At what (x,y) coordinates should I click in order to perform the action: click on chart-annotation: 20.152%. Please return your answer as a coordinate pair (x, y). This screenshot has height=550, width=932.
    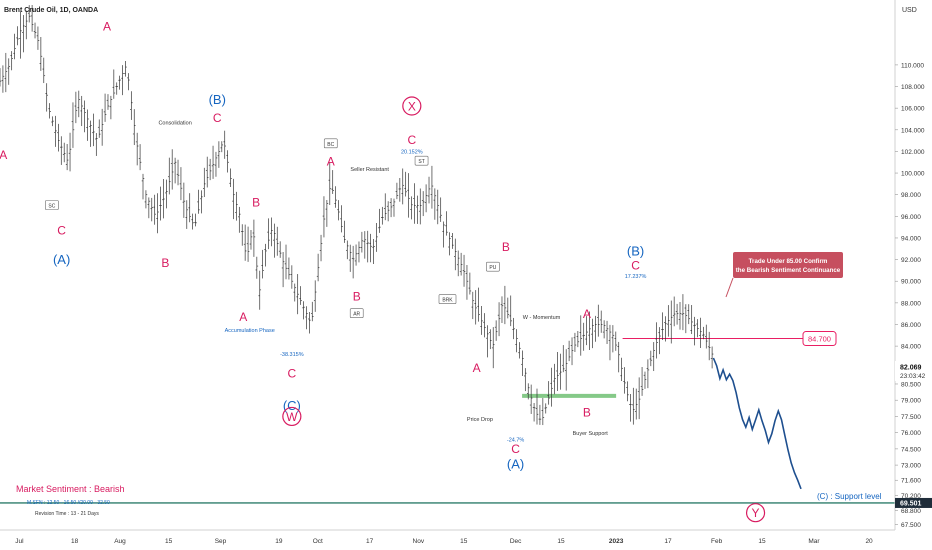
    Looking at the image, I should click on (412, 153).